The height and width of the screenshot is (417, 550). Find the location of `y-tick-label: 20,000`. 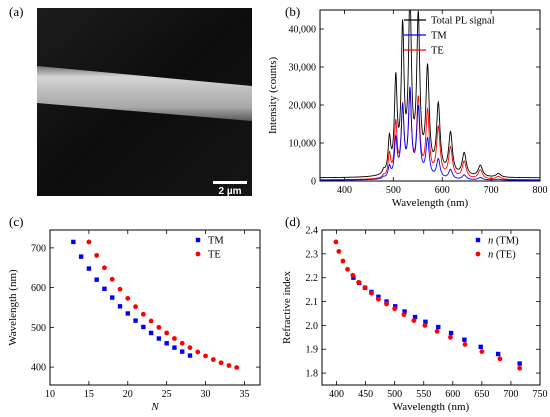

y-tick-label: 20,000 is located at coordinates (303, 106).